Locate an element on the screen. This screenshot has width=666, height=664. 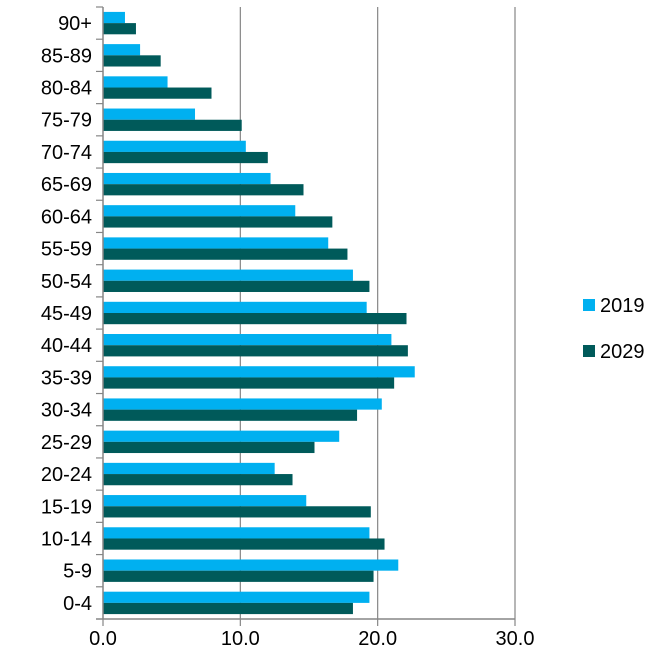
category-label: 10-14 is located at coordinates (66, 539).